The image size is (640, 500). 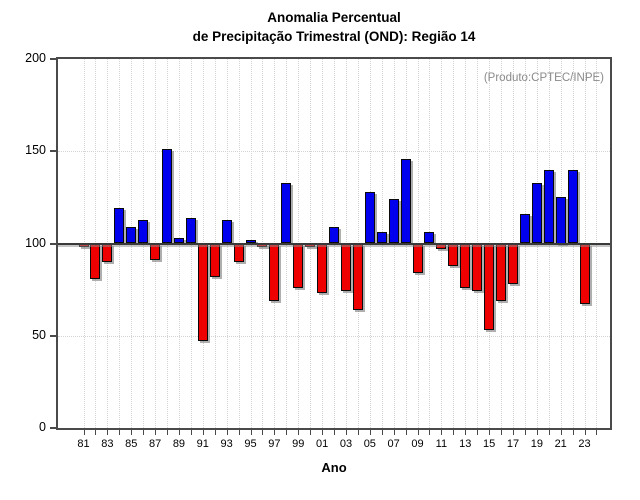 I want to click on x-tick-label: 93, so click(x=226, y=444).